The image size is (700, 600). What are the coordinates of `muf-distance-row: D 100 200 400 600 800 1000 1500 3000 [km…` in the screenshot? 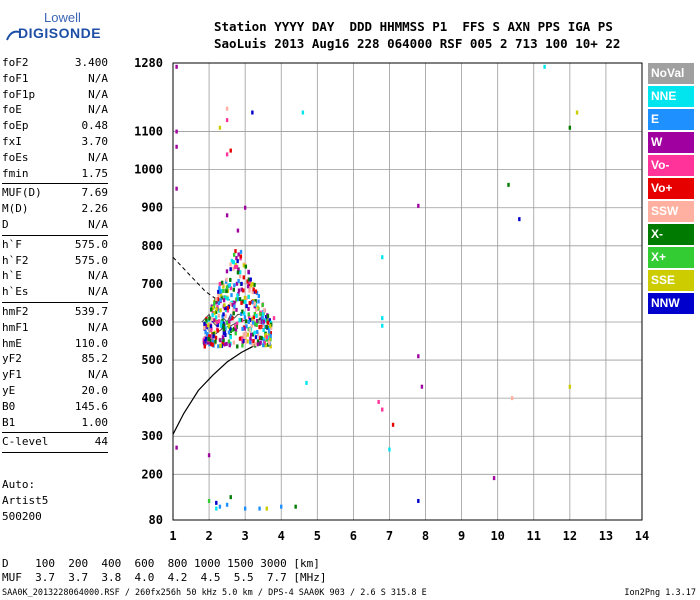 It's located at (161, 563).